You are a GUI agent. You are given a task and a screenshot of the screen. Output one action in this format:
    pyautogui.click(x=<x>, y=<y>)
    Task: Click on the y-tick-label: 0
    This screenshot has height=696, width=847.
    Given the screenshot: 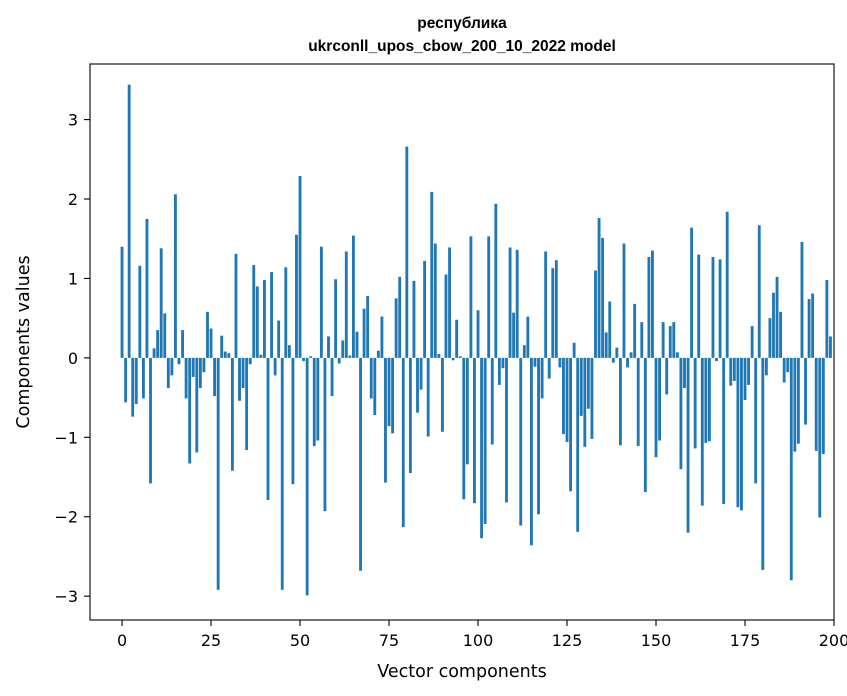 What is the action you would take?
    pyautogui.click(x=73, y=358)
    